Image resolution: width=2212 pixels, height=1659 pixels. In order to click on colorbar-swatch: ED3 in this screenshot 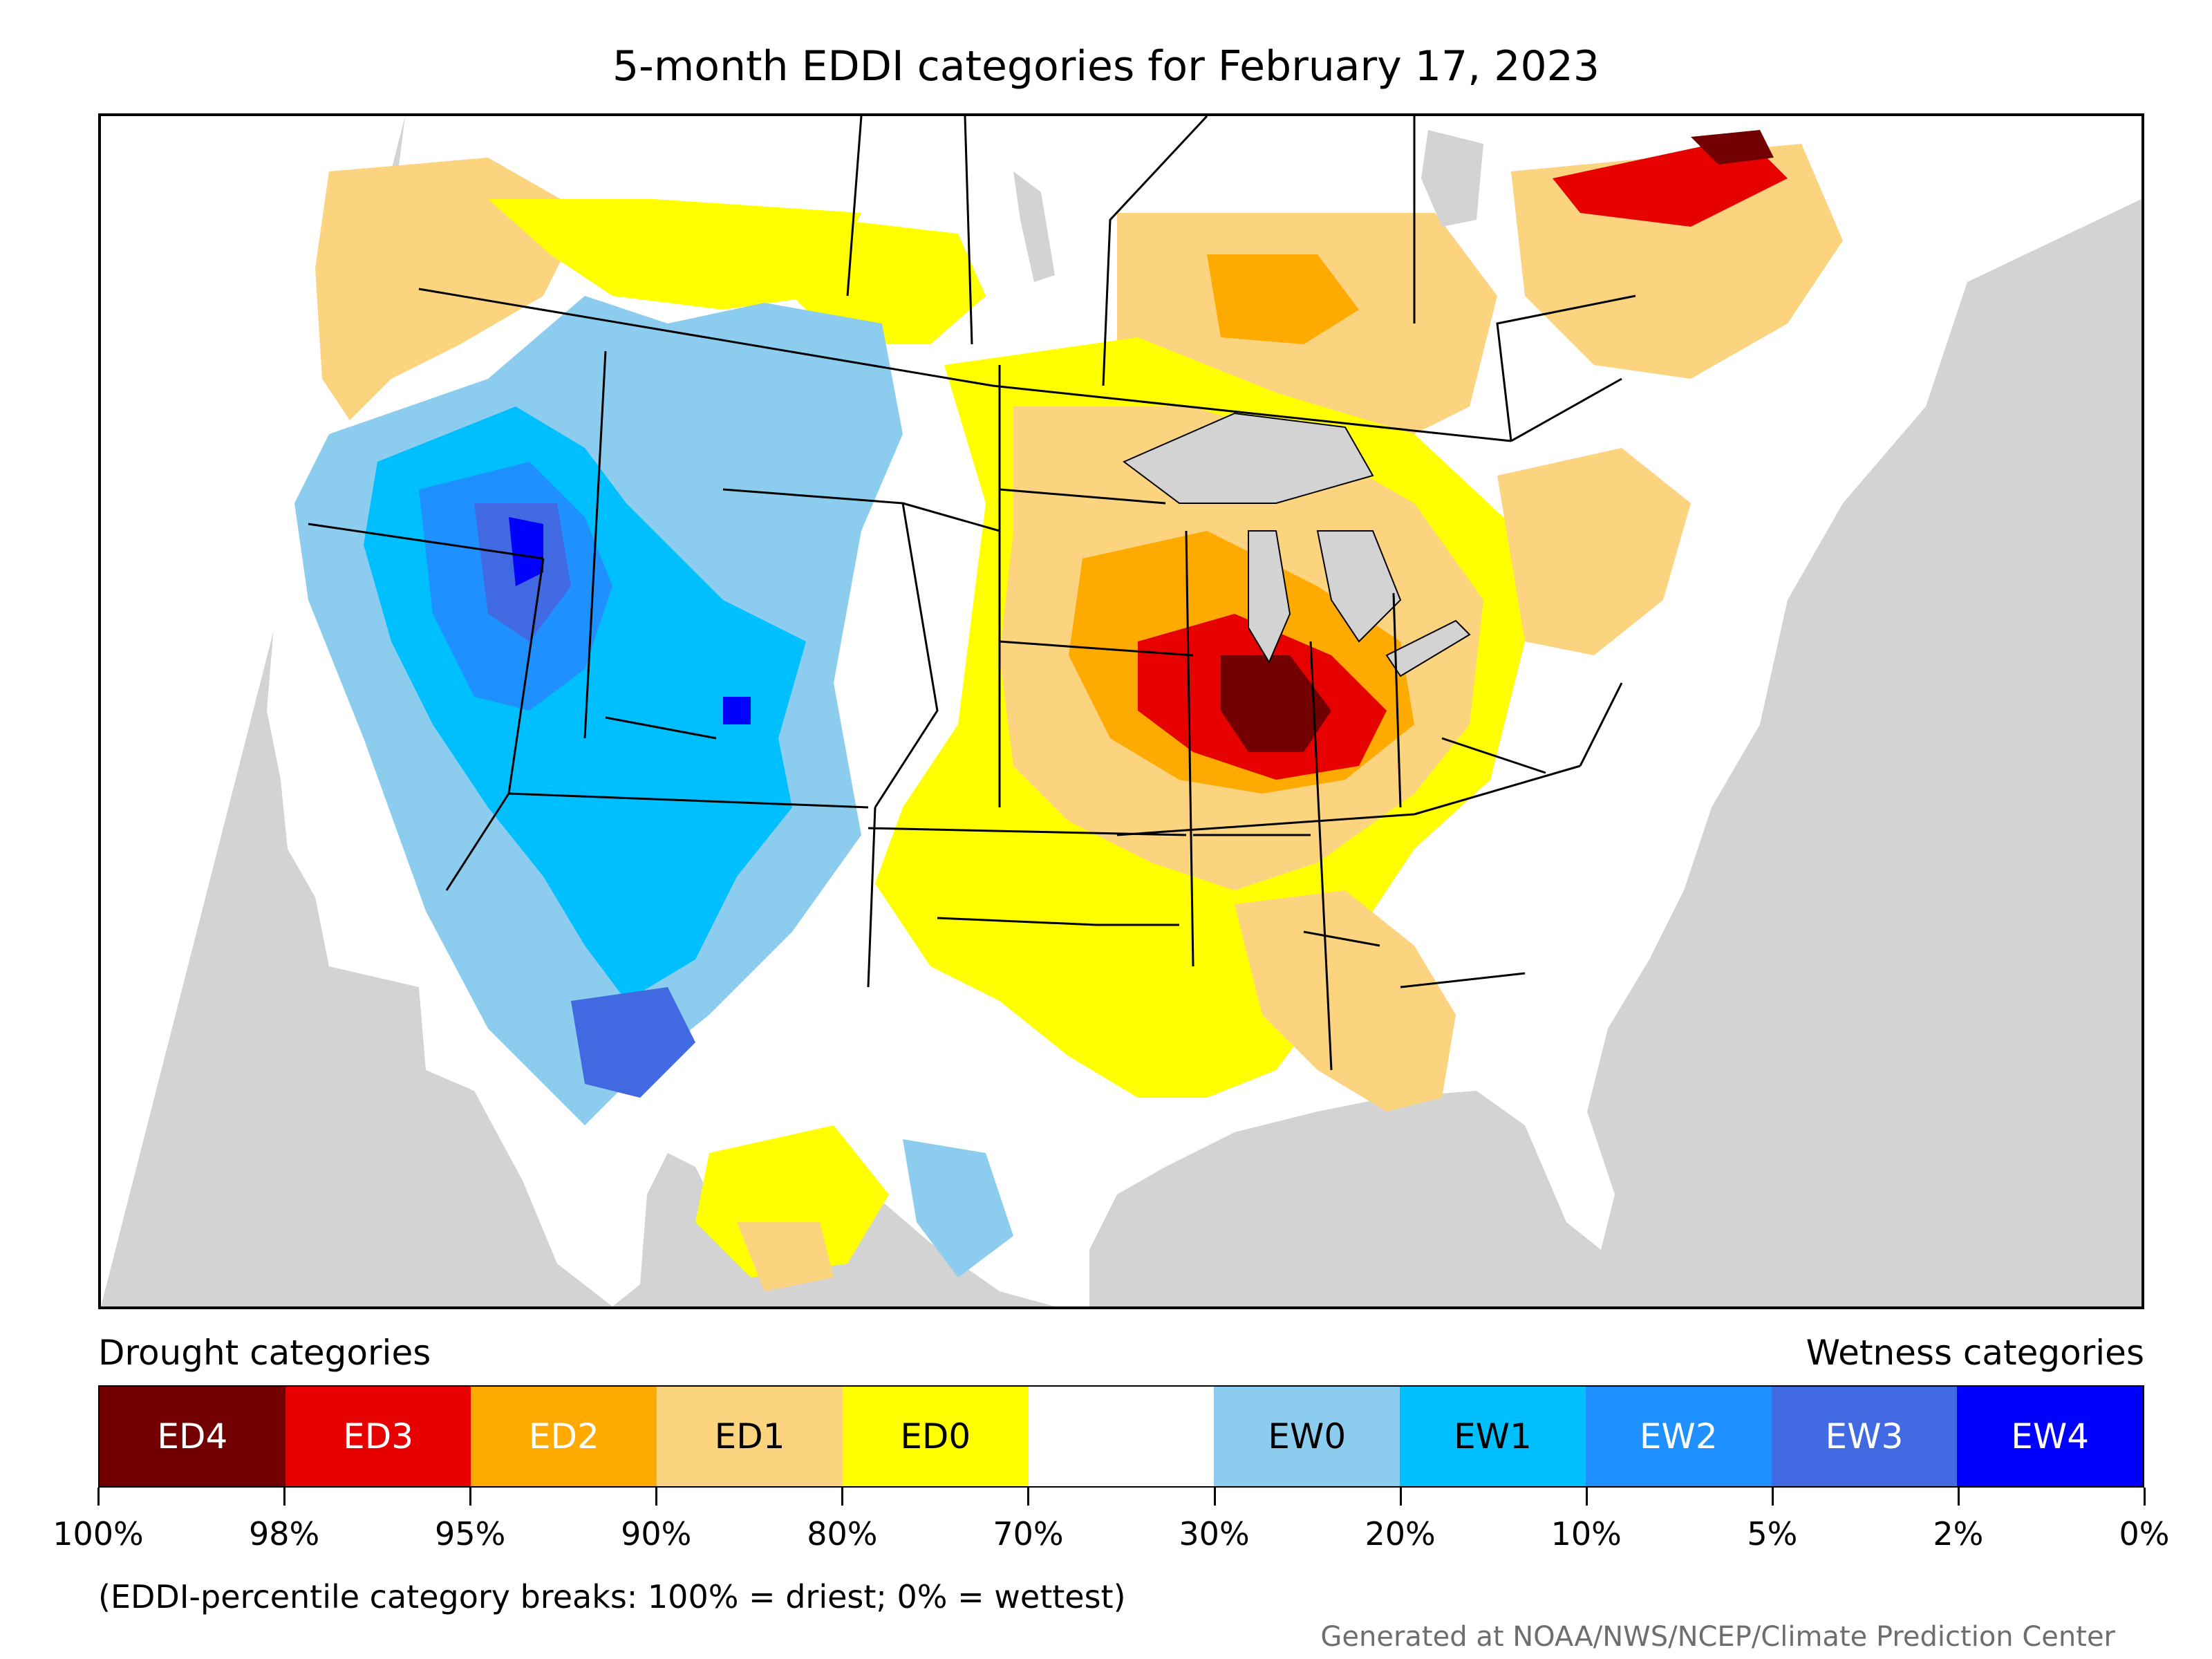, I will do `click(378, 1436)`.